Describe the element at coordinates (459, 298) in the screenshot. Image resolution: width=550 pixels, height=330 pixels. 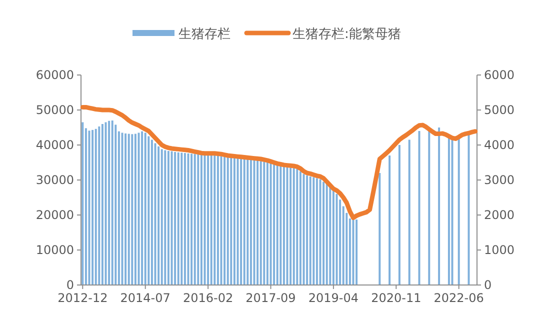
I see `x-tick-label: 2022-06` at that location.